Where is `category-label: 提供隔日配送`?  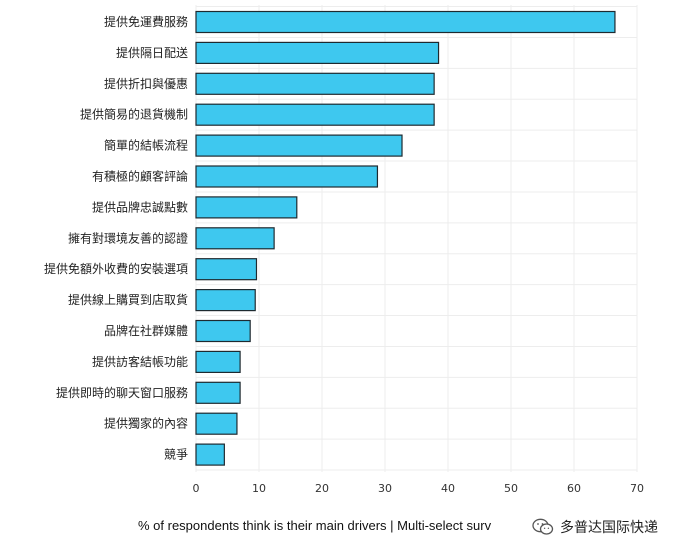 category-label: 提供隔日配送 is located at coordinates (152, 52).